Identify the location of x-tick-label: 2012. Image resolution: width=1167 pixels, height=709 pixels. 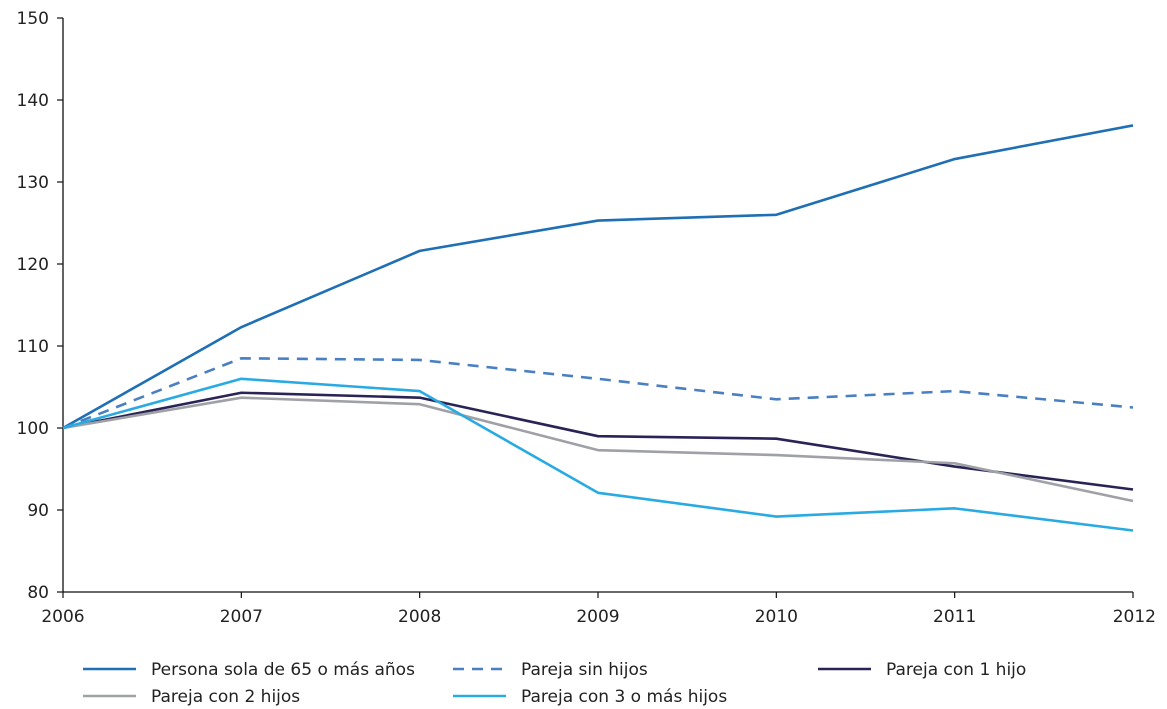
(1134, 617).